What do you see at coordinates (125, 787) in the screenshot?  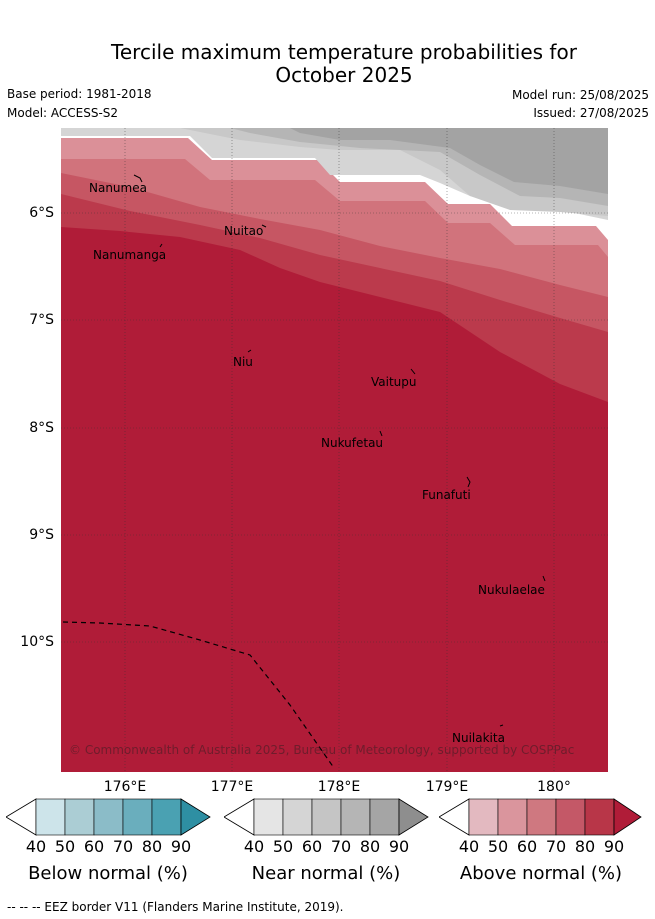 I see `lon-label: 176°E` at bounding box center [125, 787].